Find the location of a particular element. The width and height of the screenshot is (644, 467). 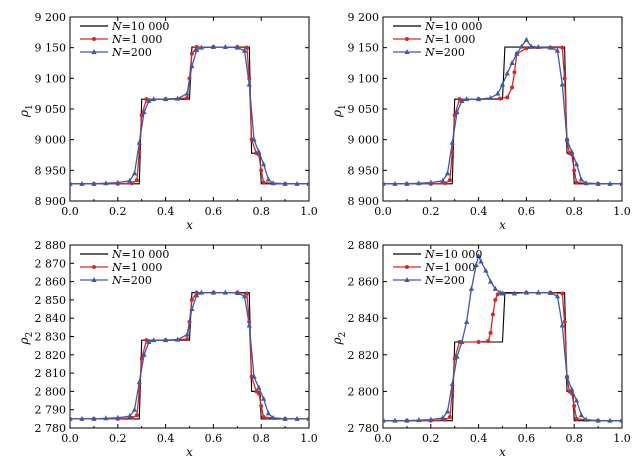

plot-frame is located at coordinates (189, 109).